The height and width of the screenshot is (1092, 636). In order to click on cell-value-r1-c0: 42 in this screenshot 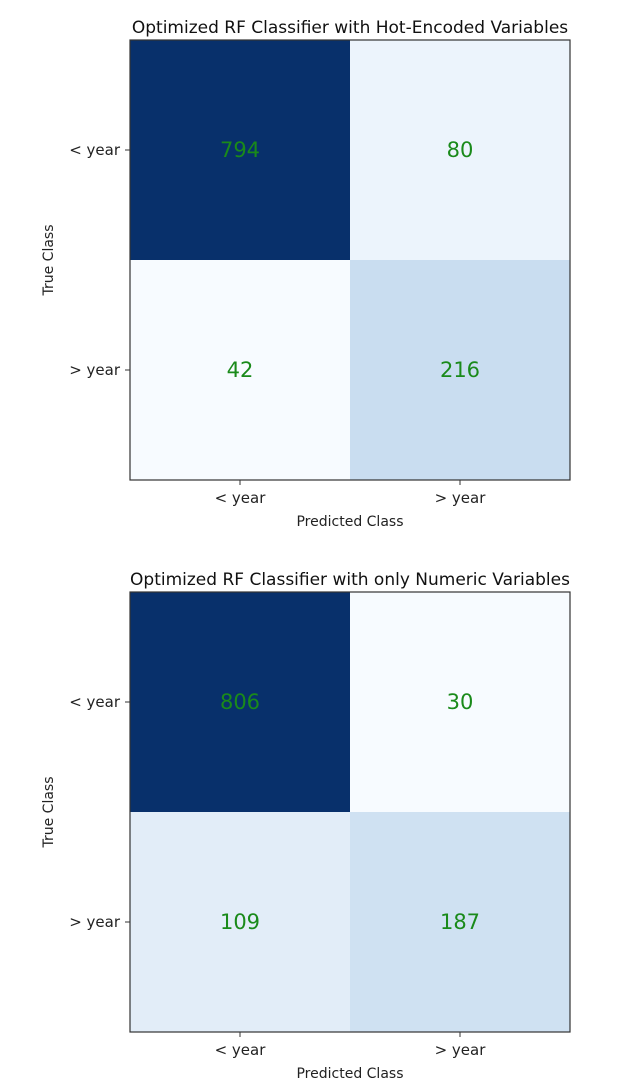, I will do `click(240, 370)`.